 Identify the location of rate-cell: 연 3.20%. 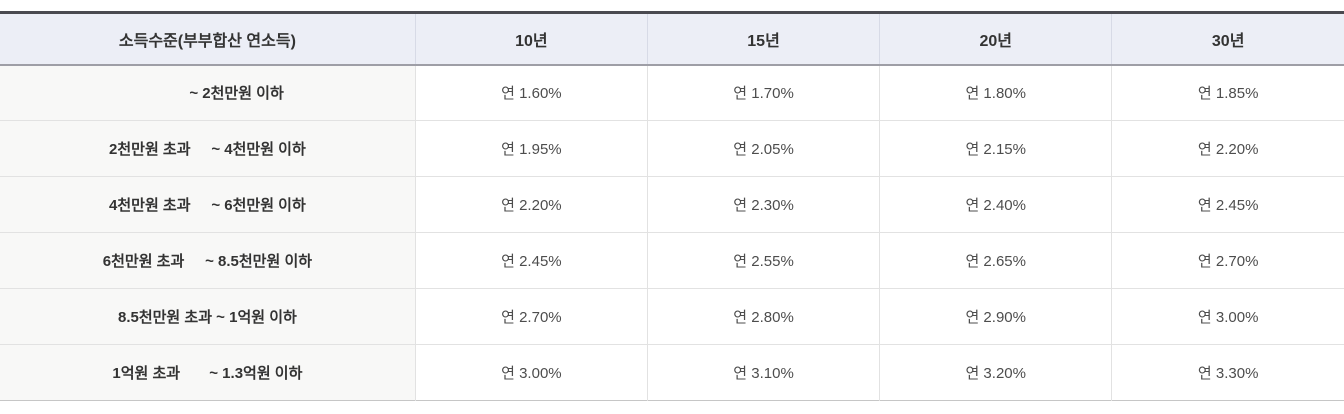
(995, 372).